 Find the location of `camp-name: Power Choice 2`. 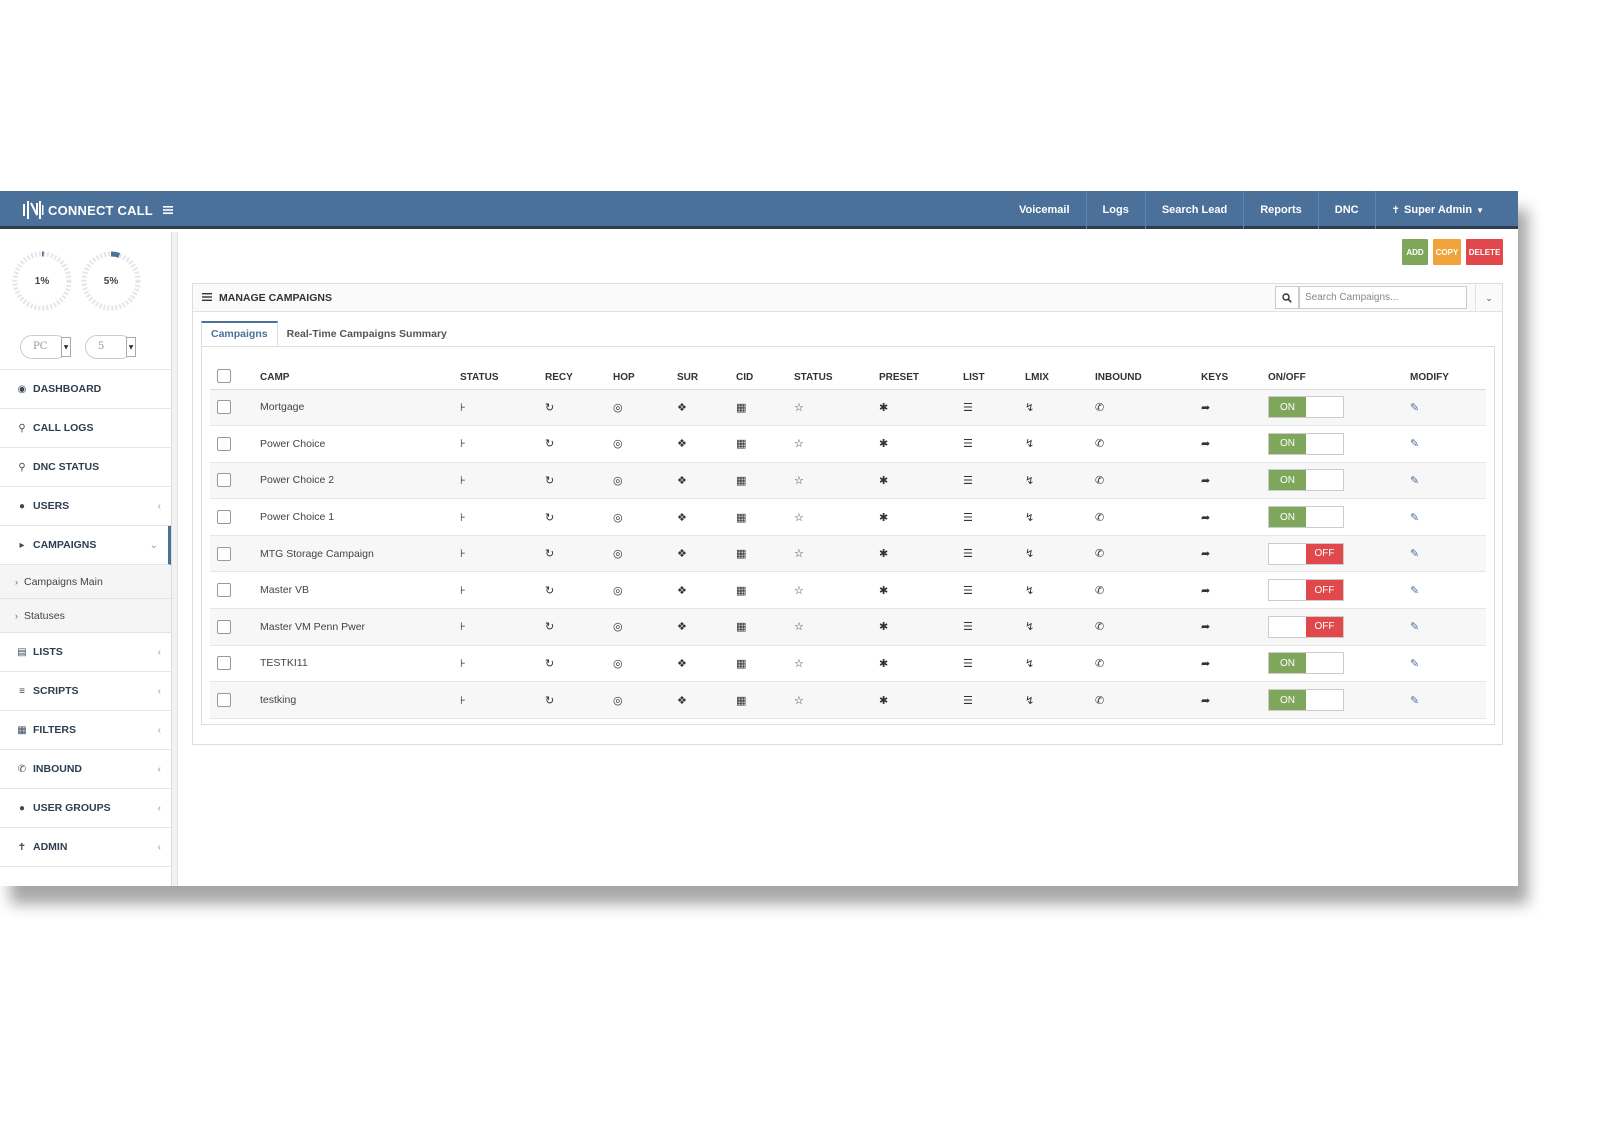

camp-name: Power Choice 2 is located at coordinates (360, 481).